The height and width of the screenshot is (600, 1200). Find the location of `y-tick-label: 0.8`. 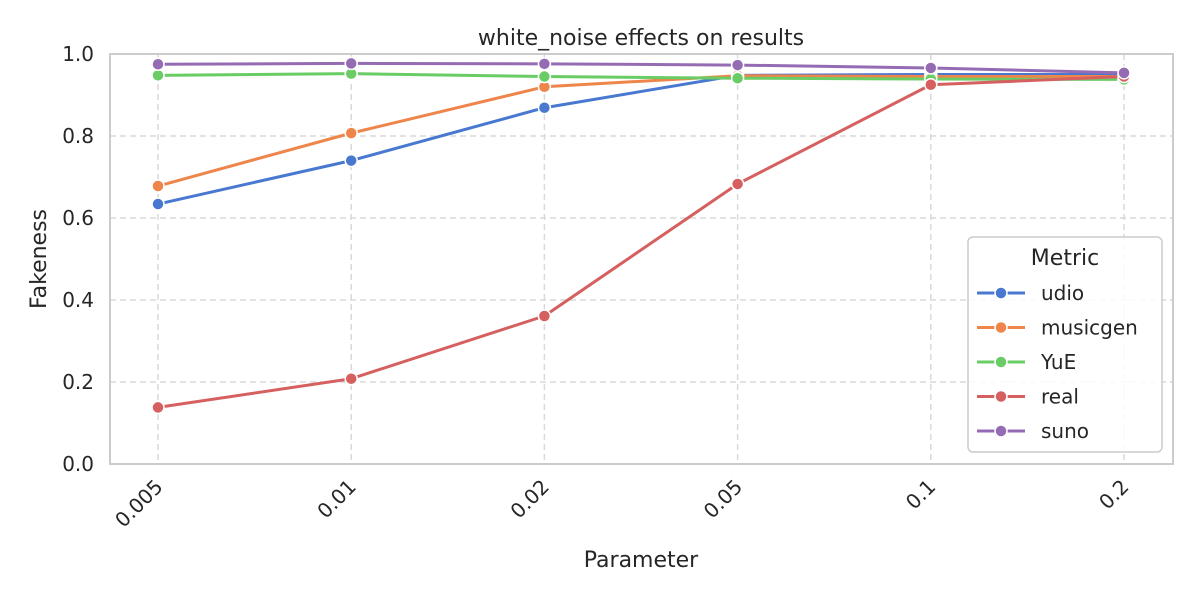

y-tick-label: 0.8 is located at coordinates (78, 136).